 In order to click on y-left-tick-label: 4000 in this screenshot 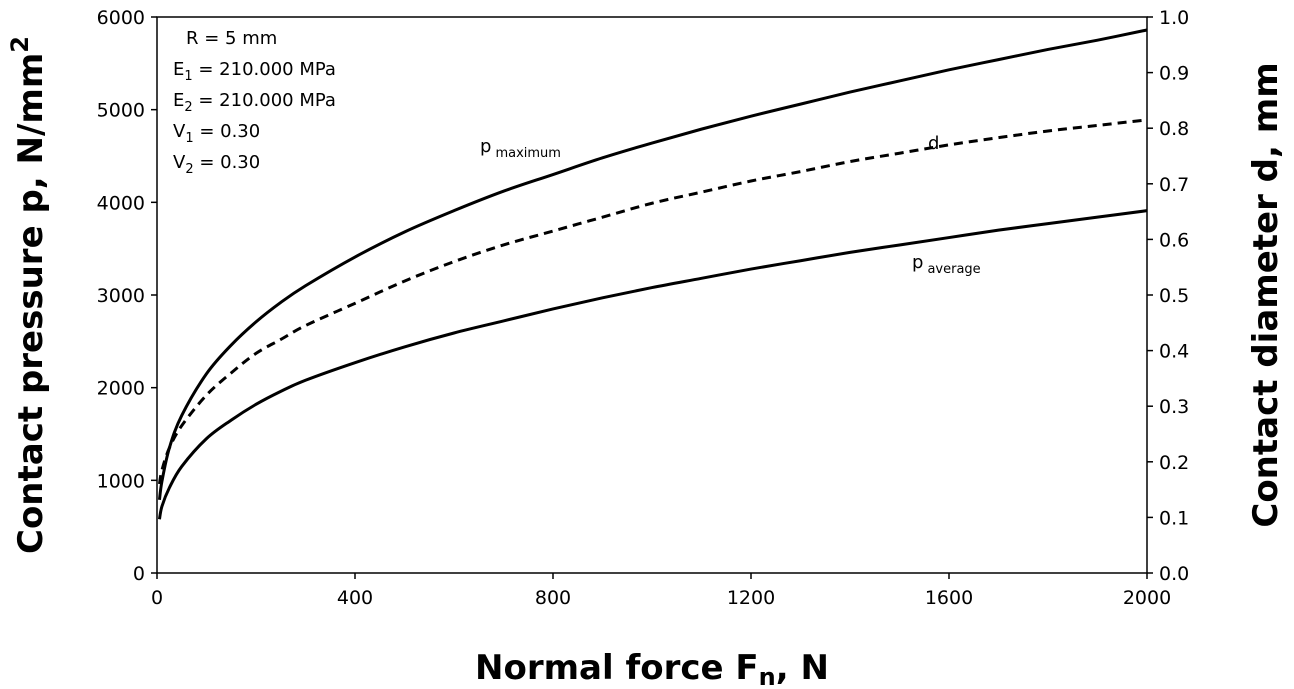, I will do `click(121, 203)`.